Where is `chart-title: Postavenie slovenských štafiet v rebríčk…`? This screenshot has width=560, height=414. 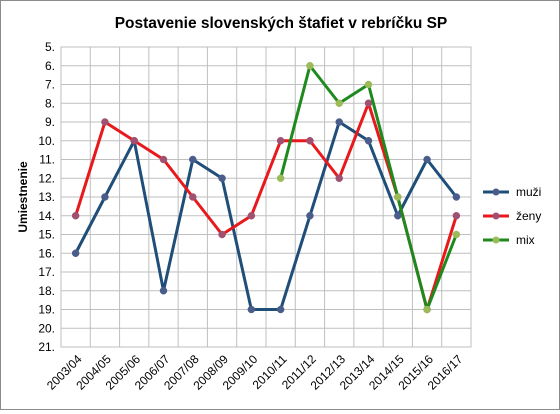
chart-title: Postavenie slovenských štafiet v rebríčk… is located at coordinates (281, 23).